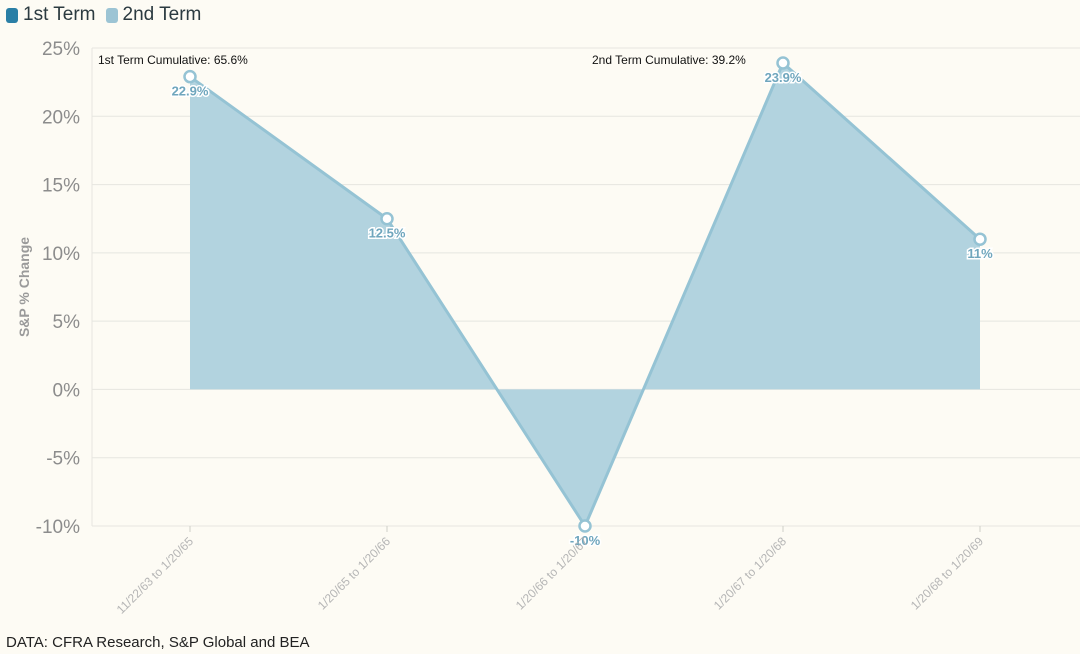  Describe the element at coordinates (190, 91) in the screenshot. I see `data-label: 22.9%` at that location.